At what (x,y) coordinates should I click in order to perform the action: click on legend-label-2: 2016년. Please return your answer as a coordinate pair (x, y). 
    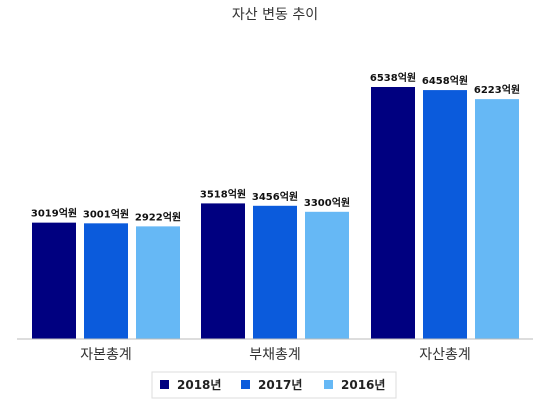
    Looking at the image, I should click on (363, 385).